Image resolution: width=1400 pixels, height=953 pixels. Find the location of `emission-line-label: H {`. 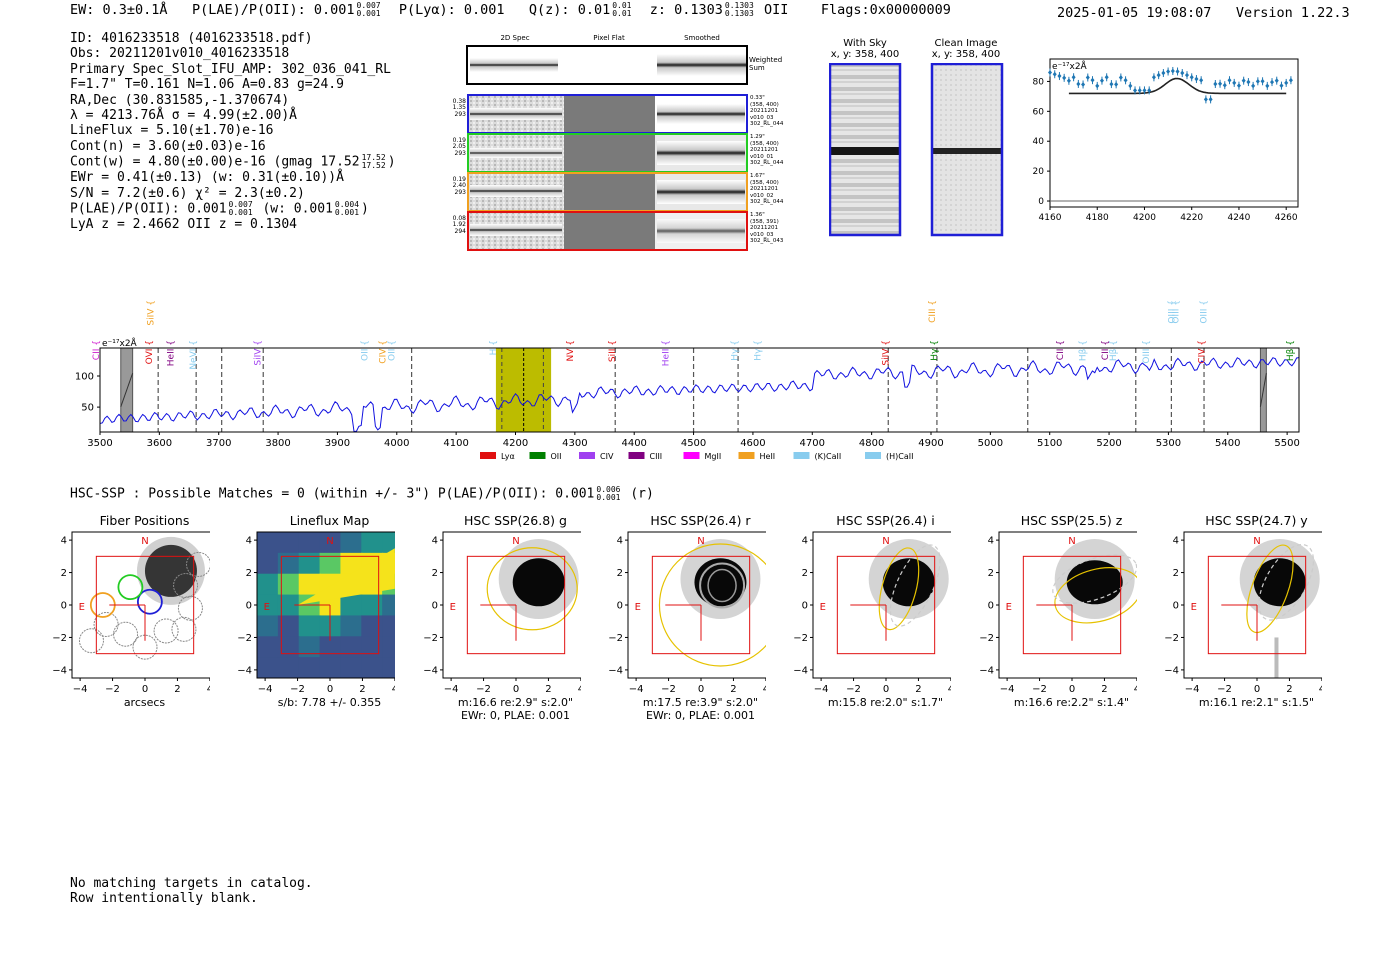

emission-line-label: H { is located at coordinates (494, 347).